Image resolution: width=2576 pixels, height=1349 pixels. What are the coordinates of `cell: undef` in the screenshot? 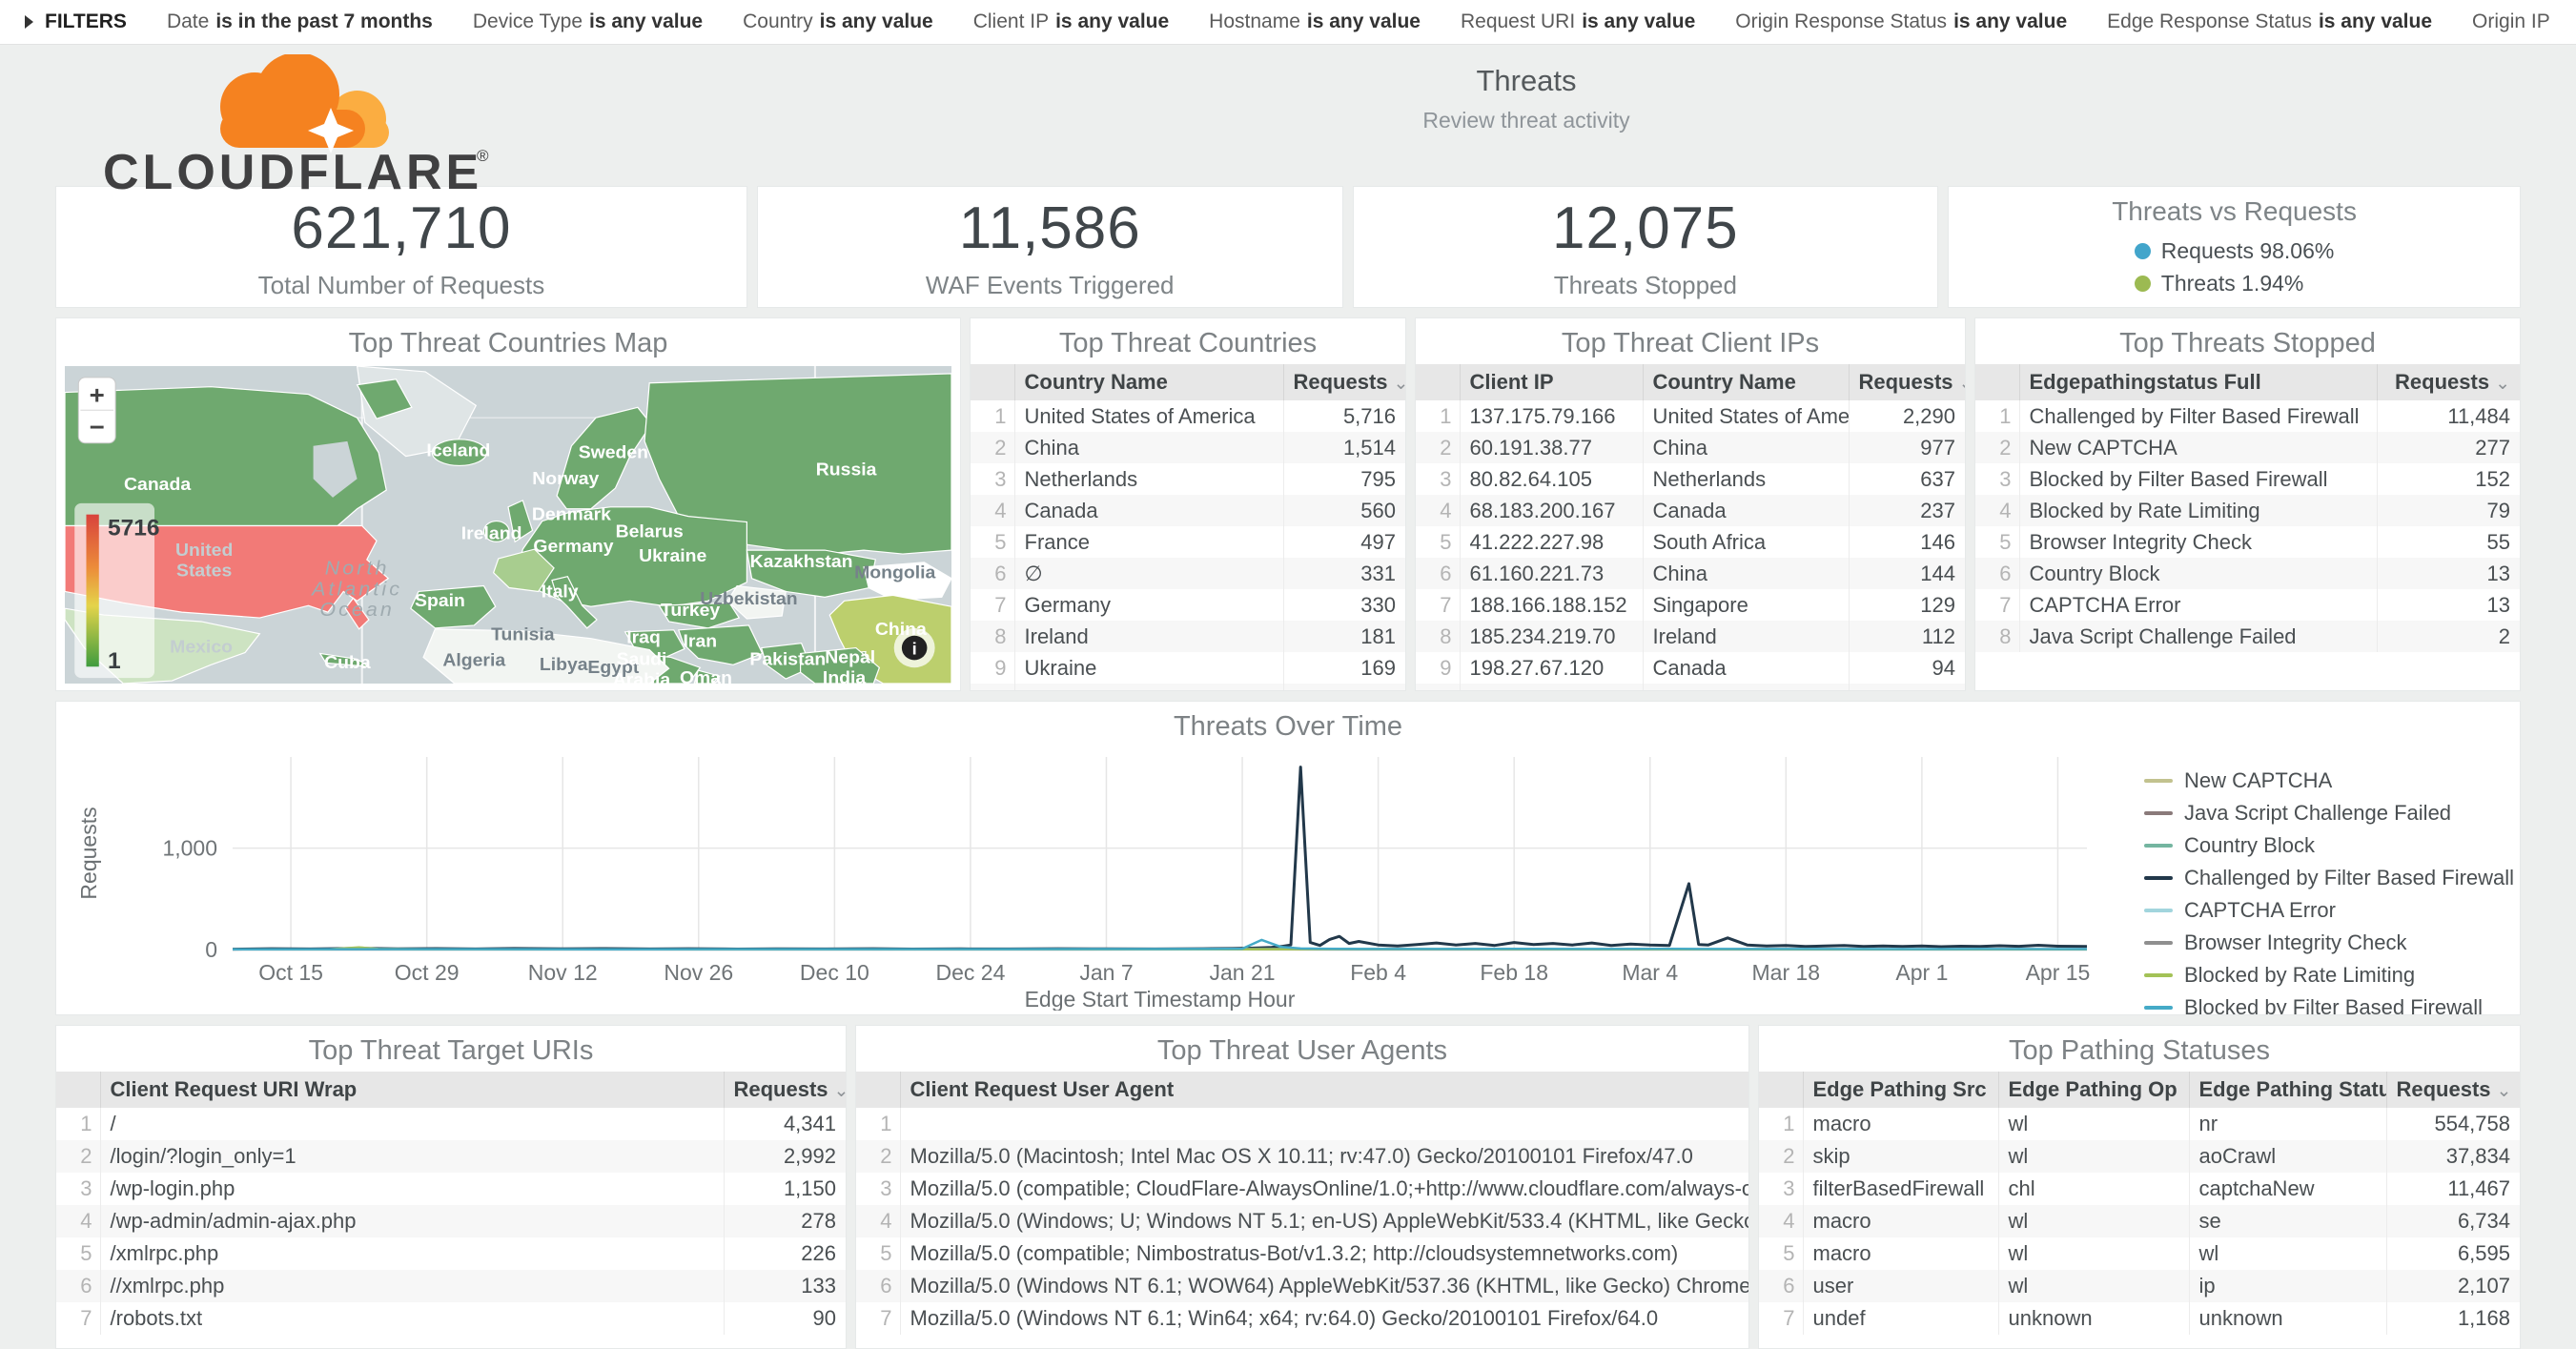 It's located at (1900, 1318).